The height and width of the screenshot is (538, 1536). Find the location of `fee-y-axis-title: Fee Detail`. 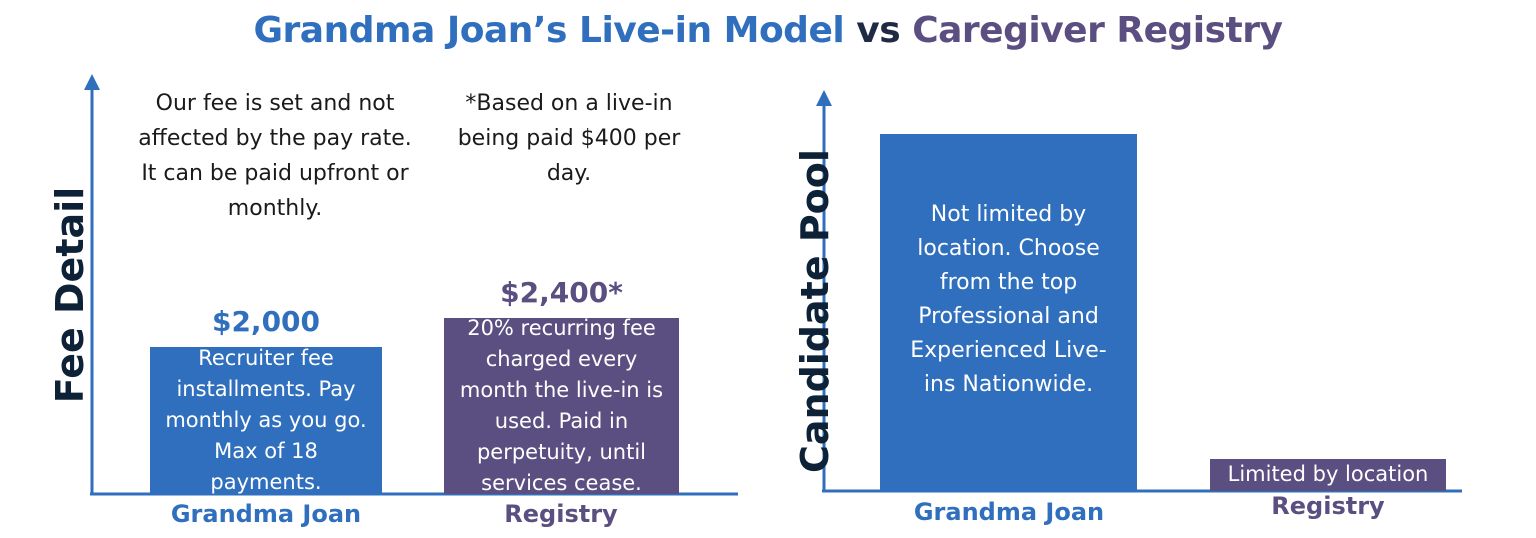

fee-y-axis-title: Fee Detail is located at coordinates (70, 295).